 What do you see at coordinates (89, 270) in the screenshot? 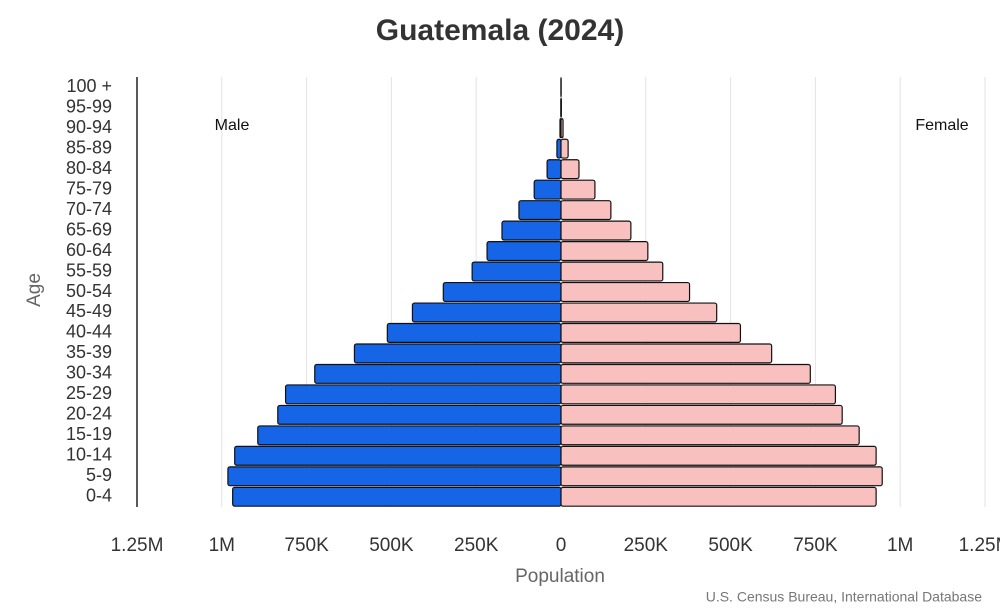
I see `y-tick-label: 55-59` at bounding box center [89, 270].